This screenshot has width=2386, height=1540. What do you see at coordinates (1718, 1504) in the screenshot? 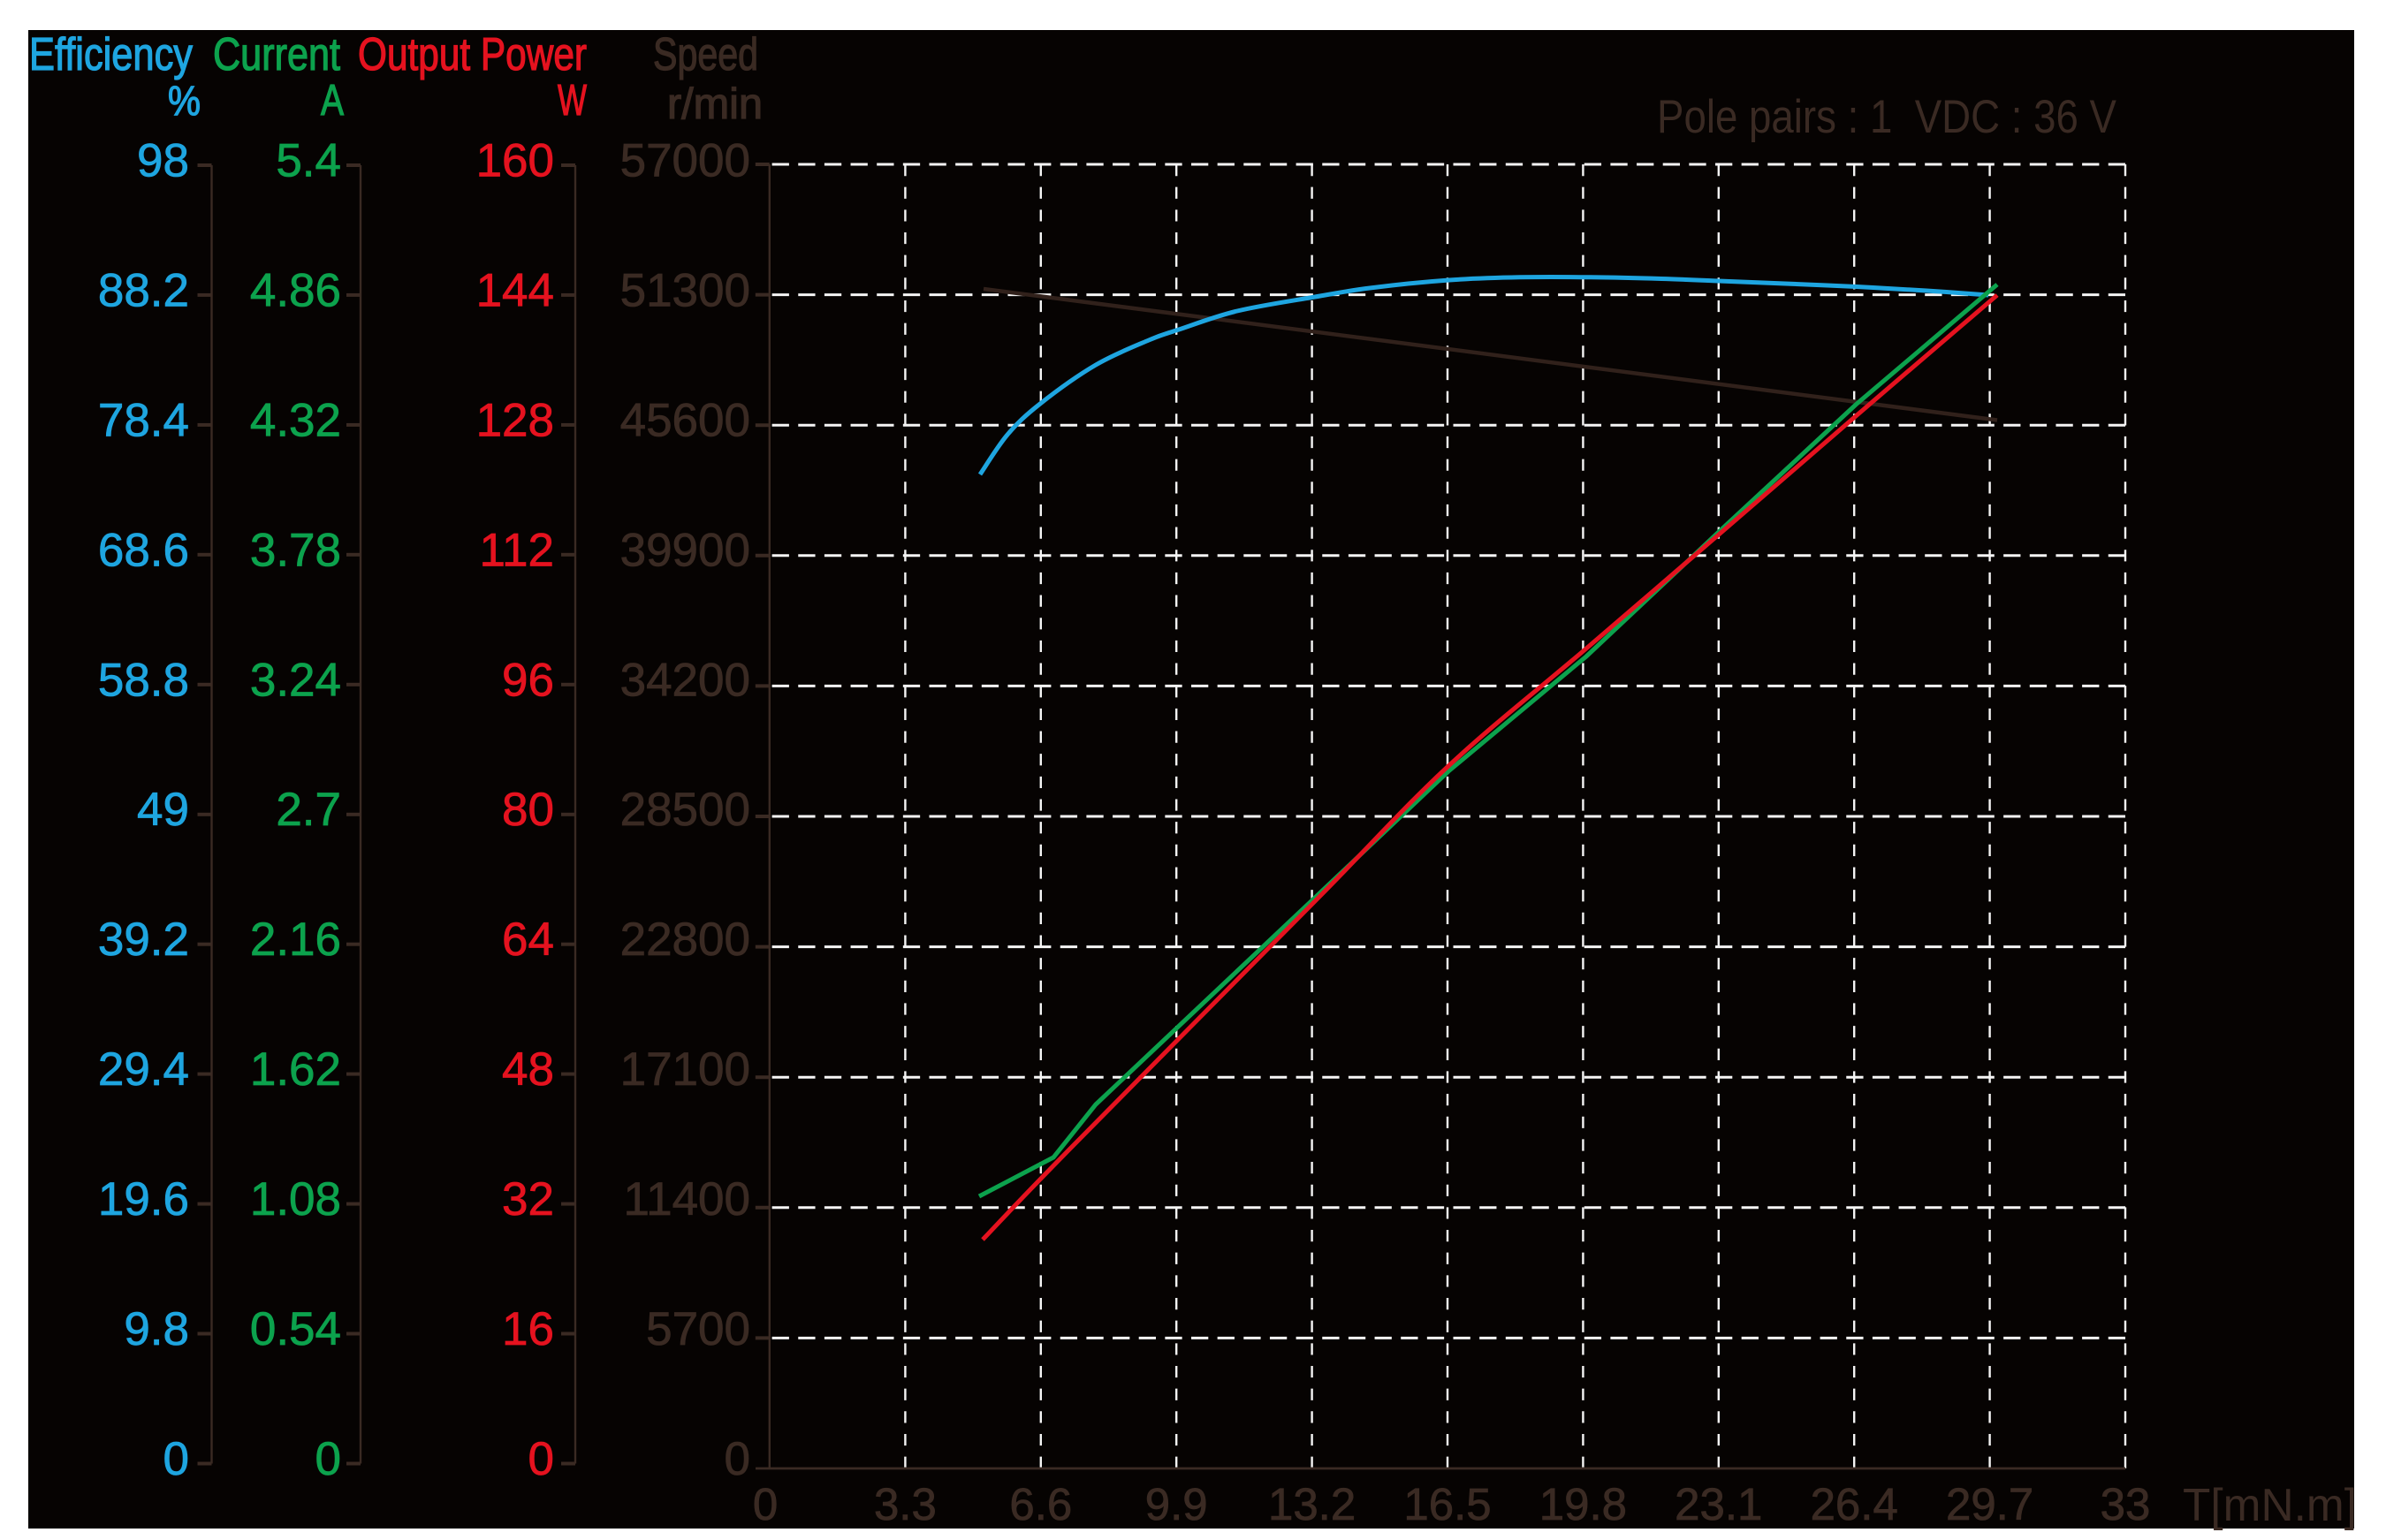
I see `svg-text: 23.1` at bounding box center [1718, 1504].